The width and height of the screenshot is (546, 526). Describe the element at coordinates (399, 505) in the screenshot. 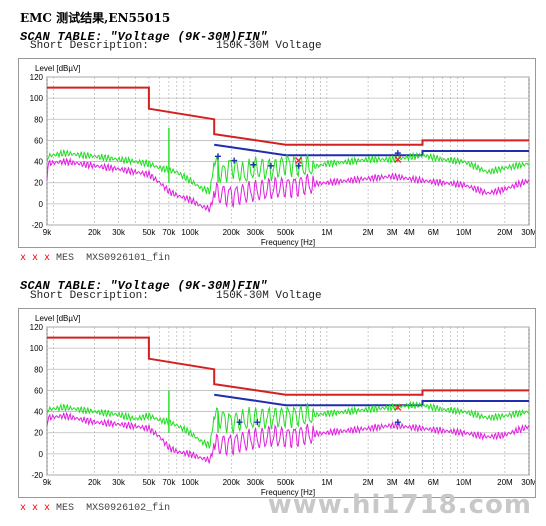

I see `watermark-text: www.hi1718.com` at that location.